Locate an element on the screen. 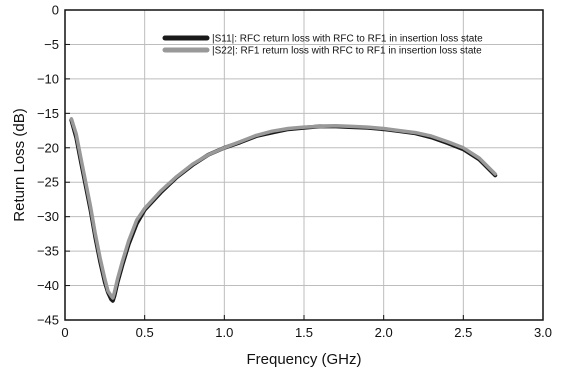 This screenshot has width=562, height=370. y-tick-label: −15 is located at coordinates (48, 113).